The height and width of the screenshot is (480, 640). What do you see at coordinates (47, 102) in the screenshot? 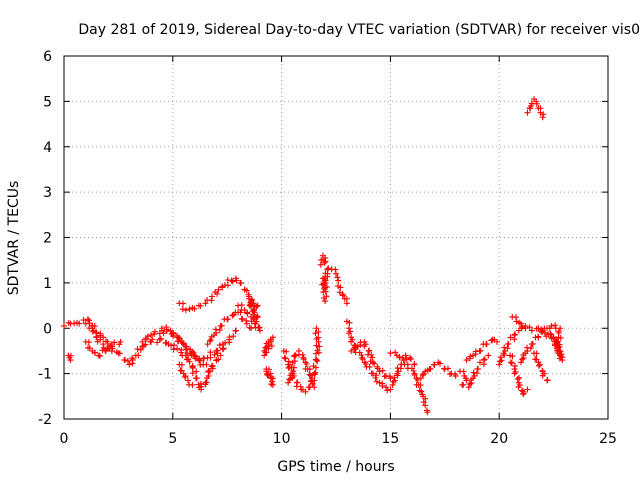
I see `y-tick-label: 5` at bounding box center [47, 102].